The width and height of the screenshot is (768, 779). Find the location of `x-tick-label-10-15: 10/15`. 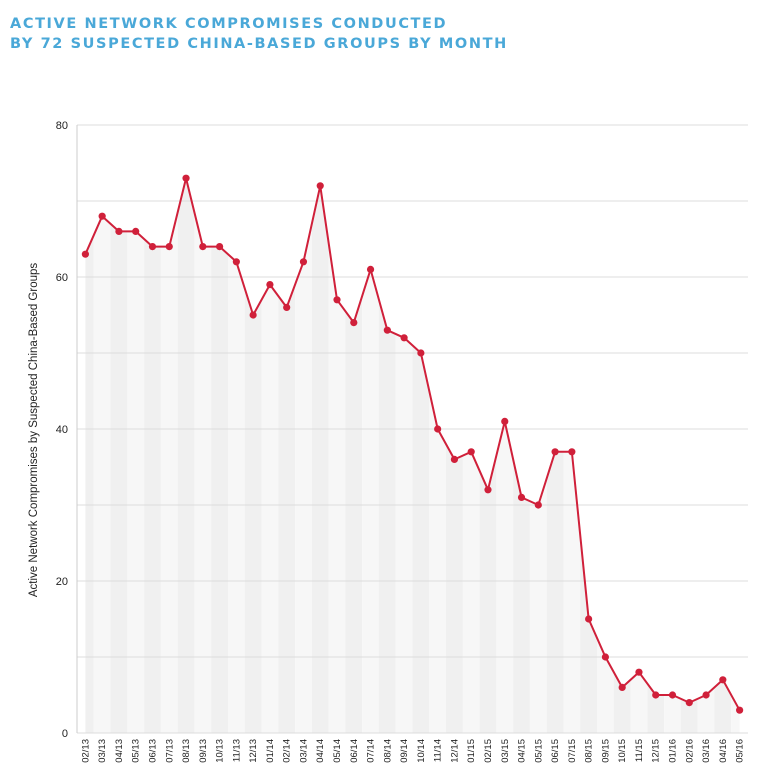

x-tick-label-10-15: 10/15 is located at coordinates (622, 751).